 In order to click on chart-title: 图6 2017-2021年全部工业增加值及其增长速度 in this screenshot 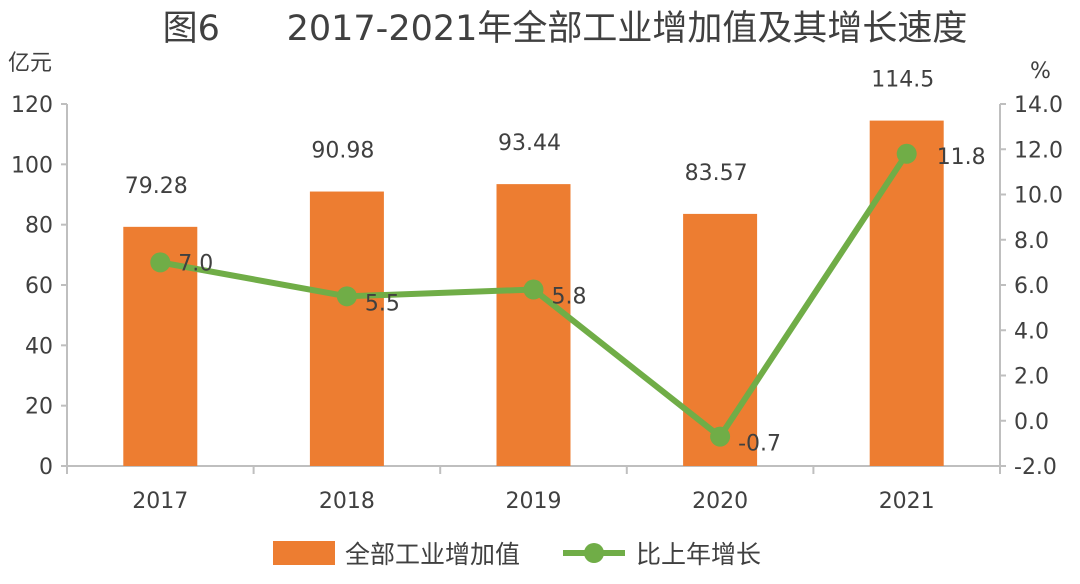, I will do `click(565, 29)`.